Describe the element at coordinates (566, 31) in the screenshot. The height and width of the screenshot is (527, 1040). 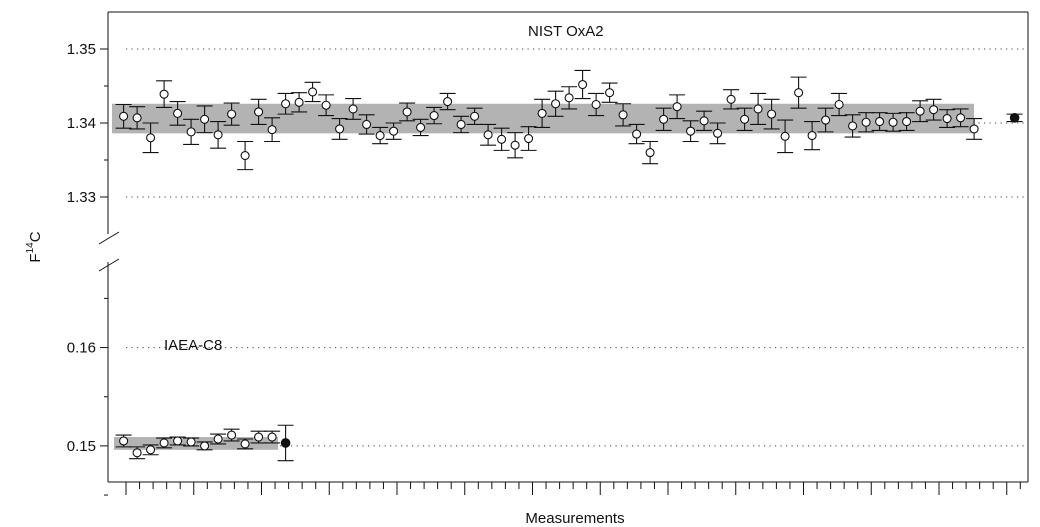
I see `series-label-nist-oxa2: NIST OxA2` at that location.